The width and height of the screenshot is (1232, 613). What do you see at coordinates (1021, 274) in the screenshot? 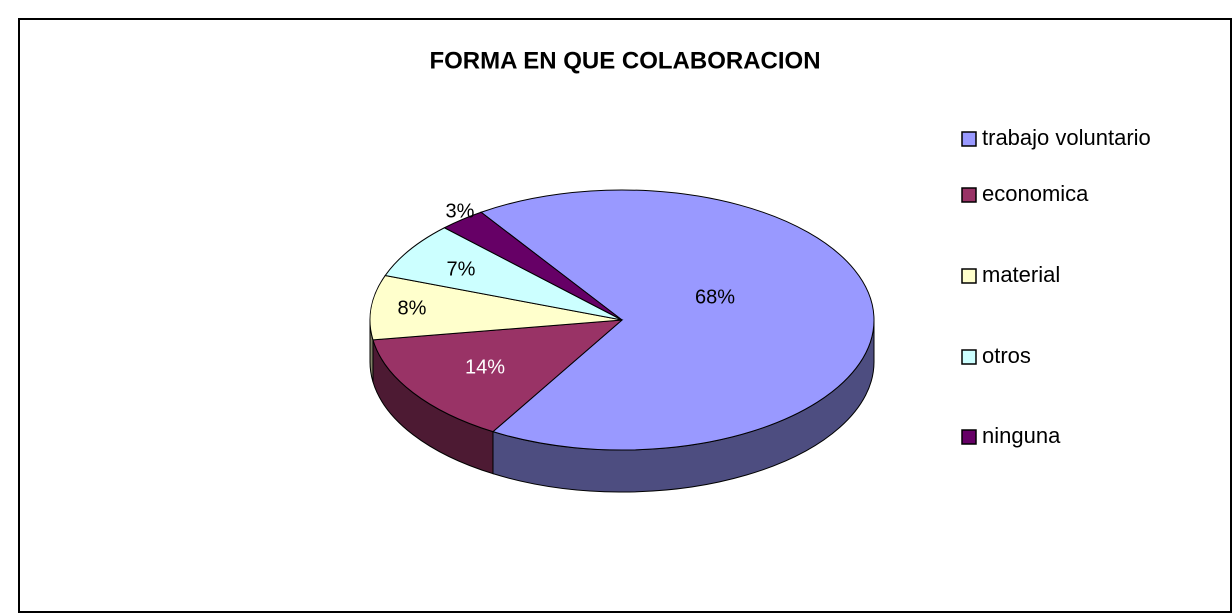
I see `legend-label: material` at bounding box center [1021, 274].